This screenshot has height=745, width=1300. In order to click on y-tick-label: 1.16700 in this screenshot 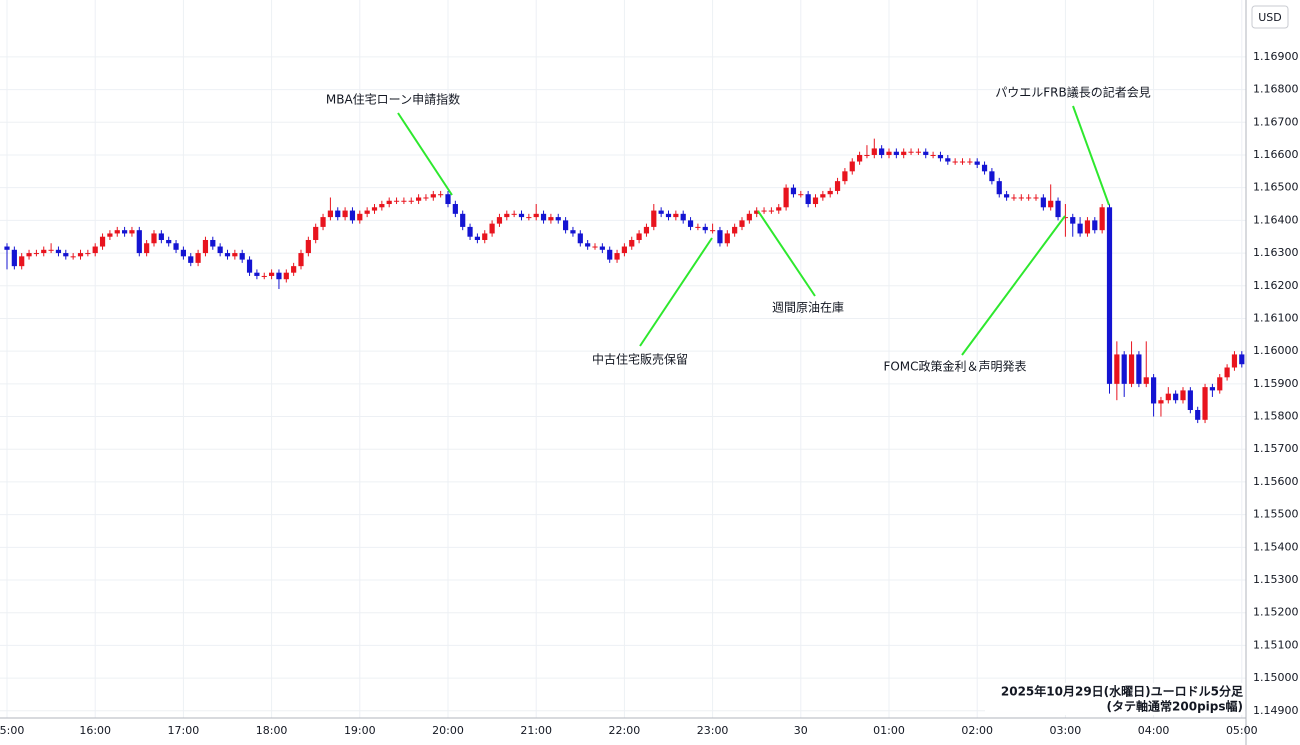, I will do `click(1276, 121)`.